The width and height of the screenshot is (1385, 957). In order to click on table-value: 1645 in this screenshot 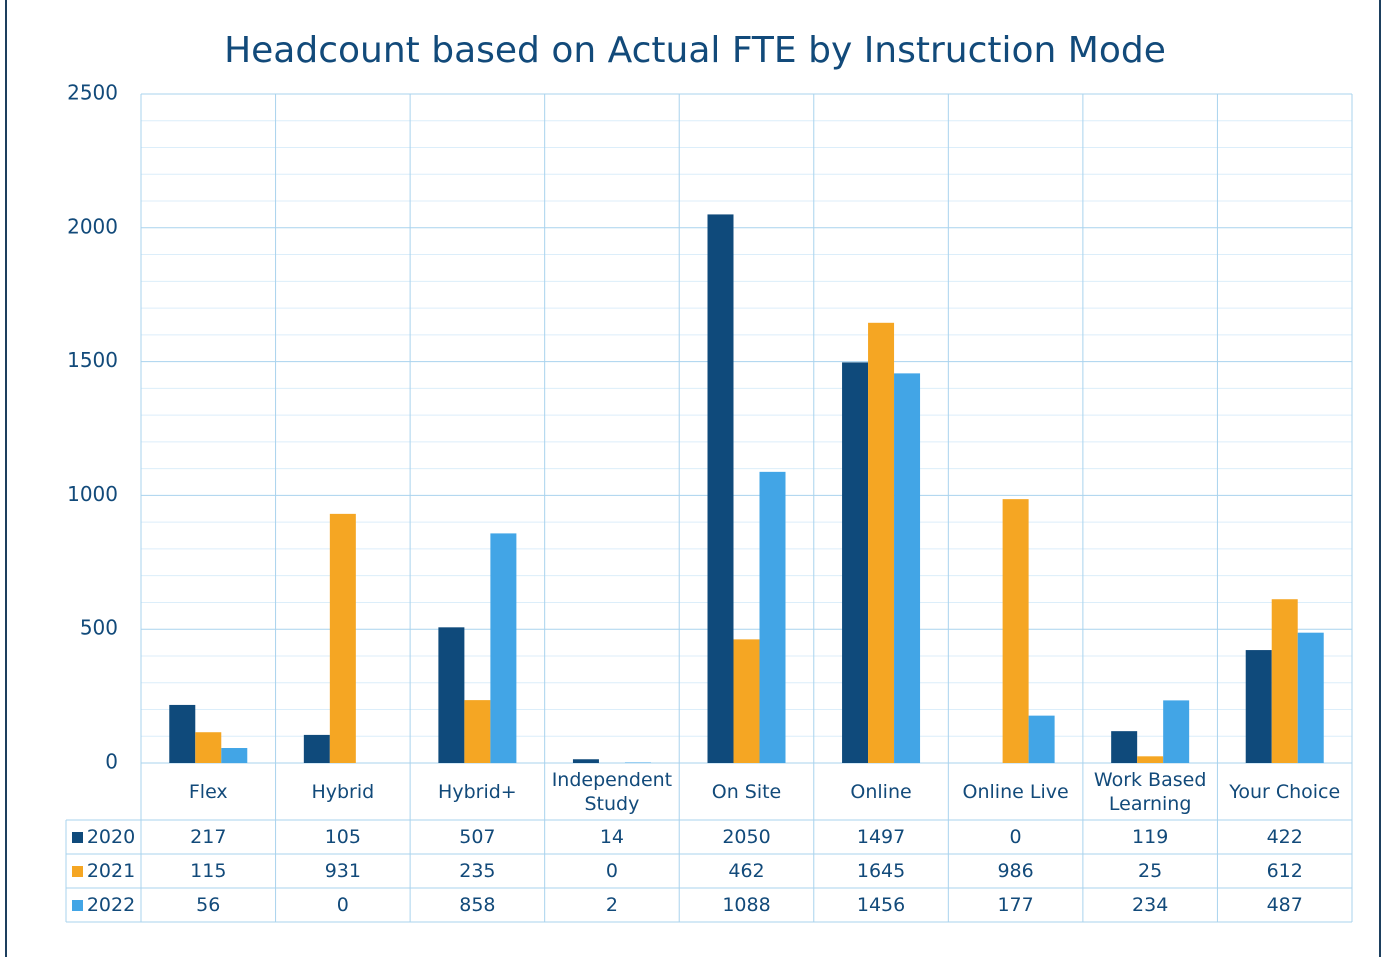, I will do `click(881, 871)`.